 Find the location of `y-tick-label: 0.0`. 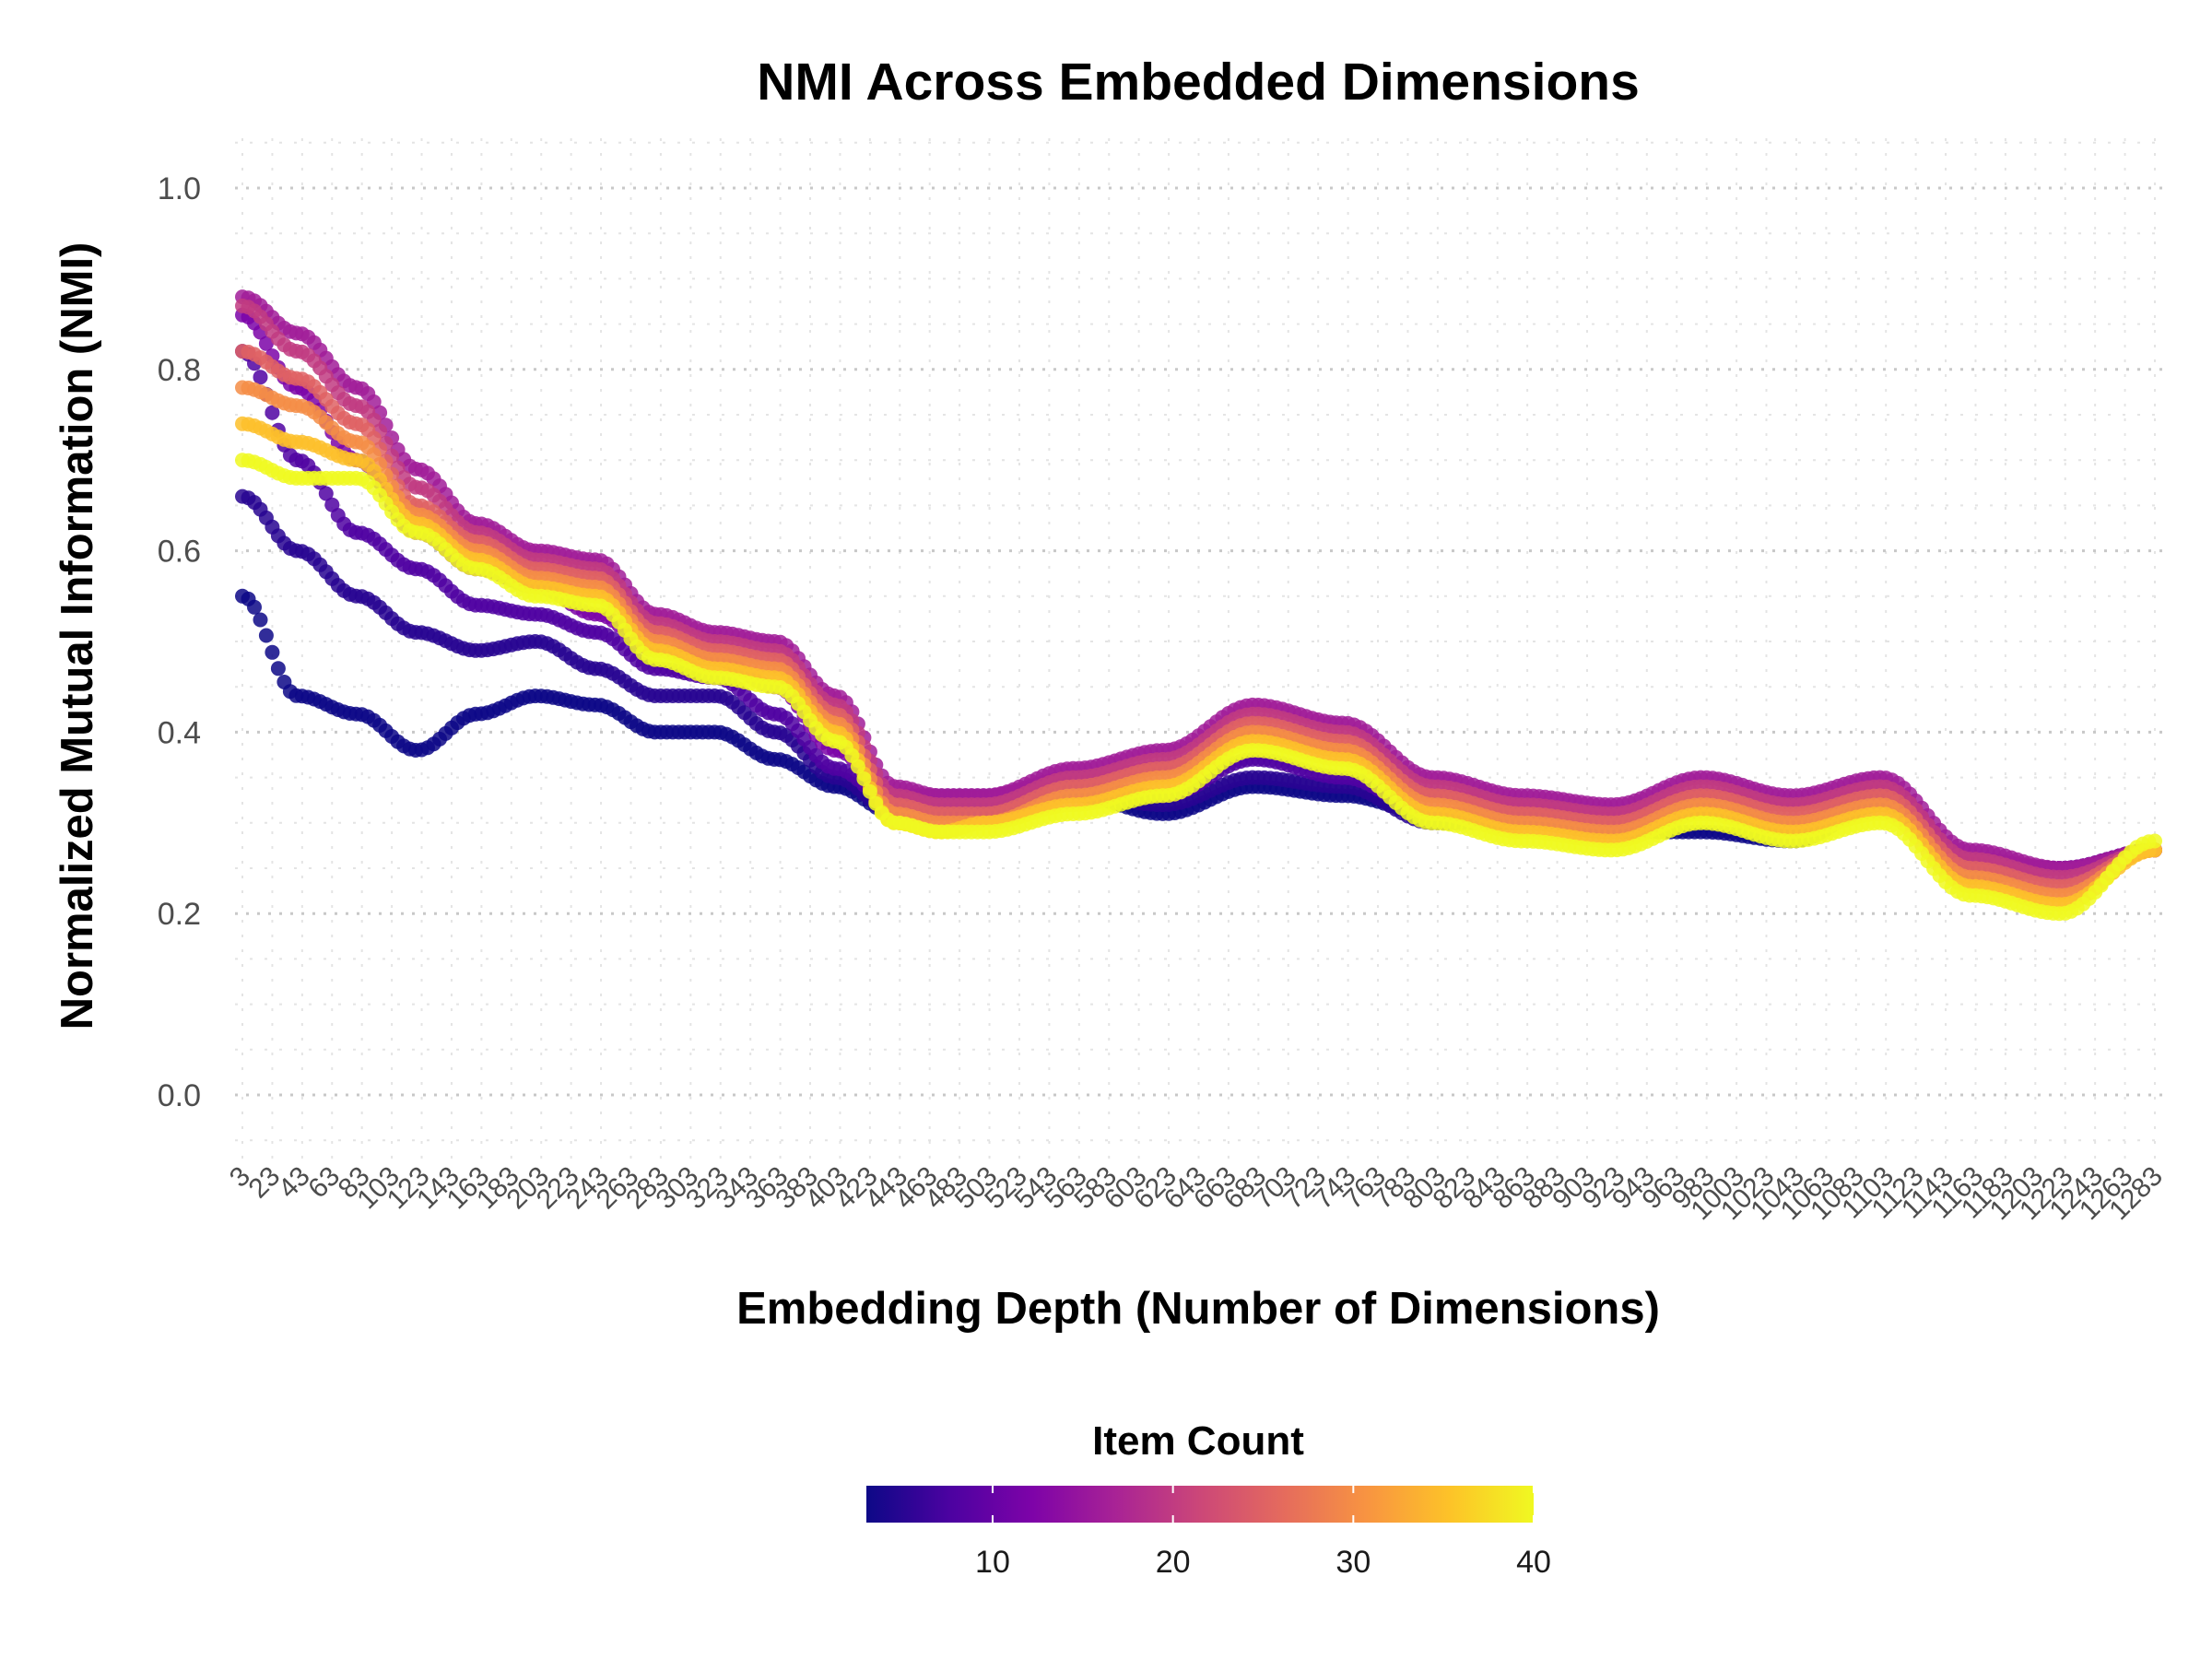

y-tick-label: 0.0 is located at coordinates (179, 1095).